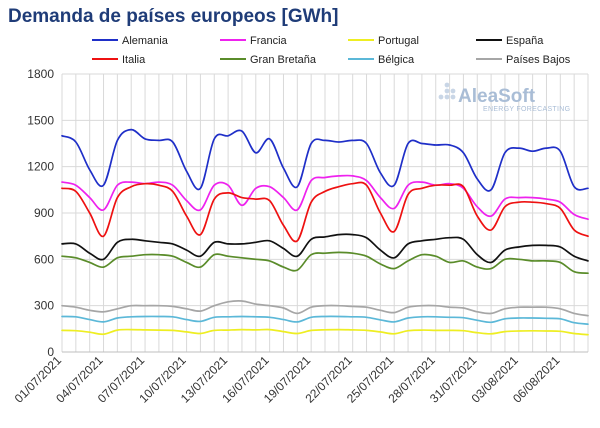 The image size is (600, 428). I want to click on y-tick-label: 600, so click(44, 259).